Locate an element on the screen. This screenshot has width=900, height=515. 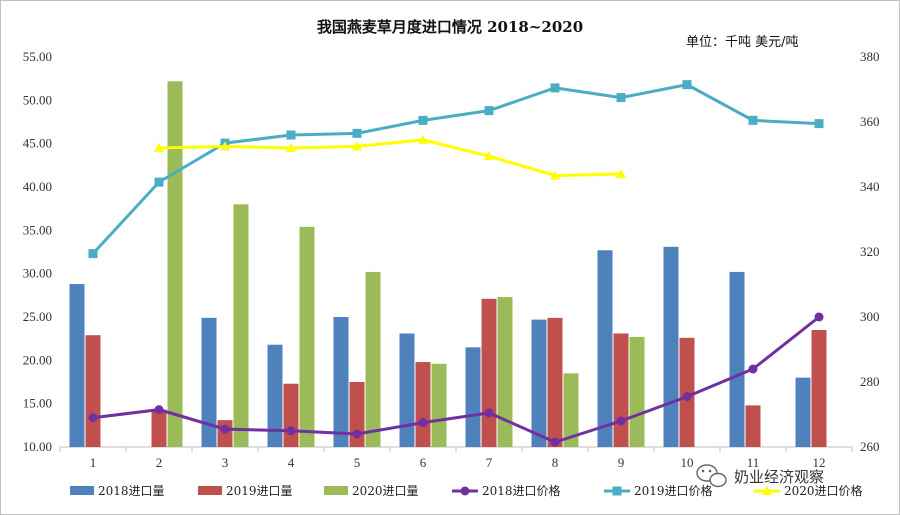
x-tick-label: 2 is located at coordinates (159, 462).